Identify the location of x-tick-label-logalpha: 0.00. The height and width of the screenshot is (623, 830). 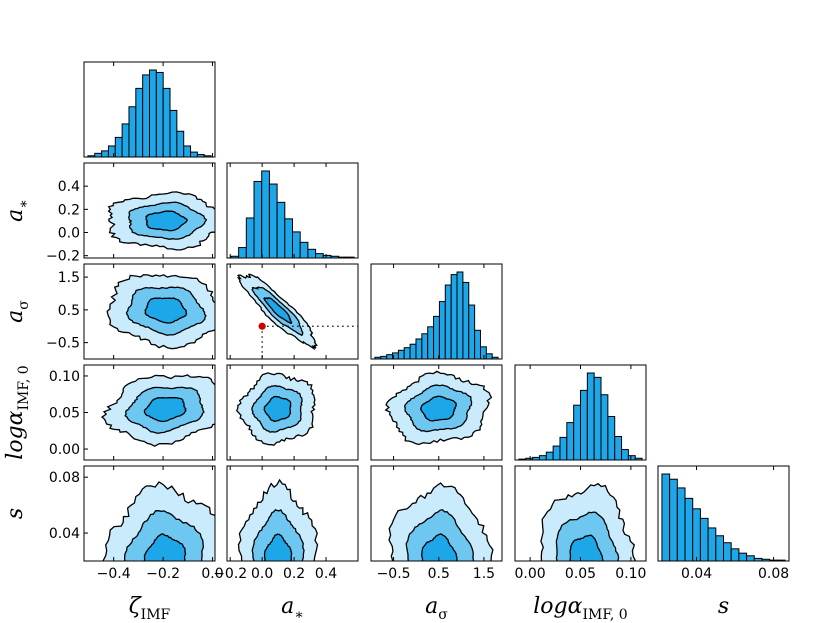
(530, 574).